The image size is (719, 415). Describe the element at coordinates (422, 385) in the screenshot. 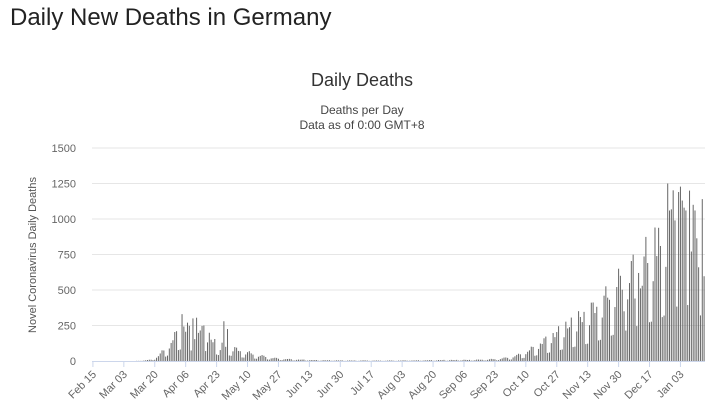

I see `x-tick-label: Aug 20` at that location.